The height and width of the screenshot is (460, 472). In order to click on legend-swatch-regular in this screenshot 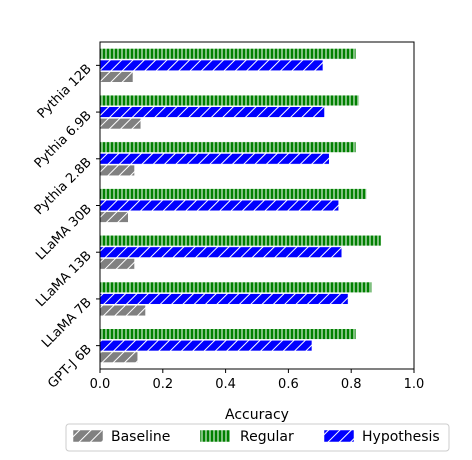, I will do `click(215, 436)`.